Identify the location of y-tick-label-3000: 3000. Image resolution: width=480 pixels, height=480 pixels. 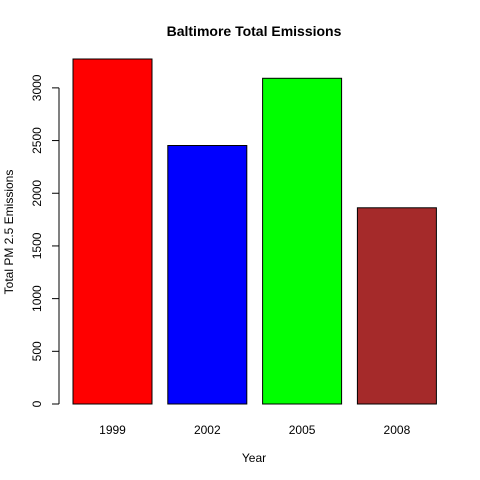
(37, 87).